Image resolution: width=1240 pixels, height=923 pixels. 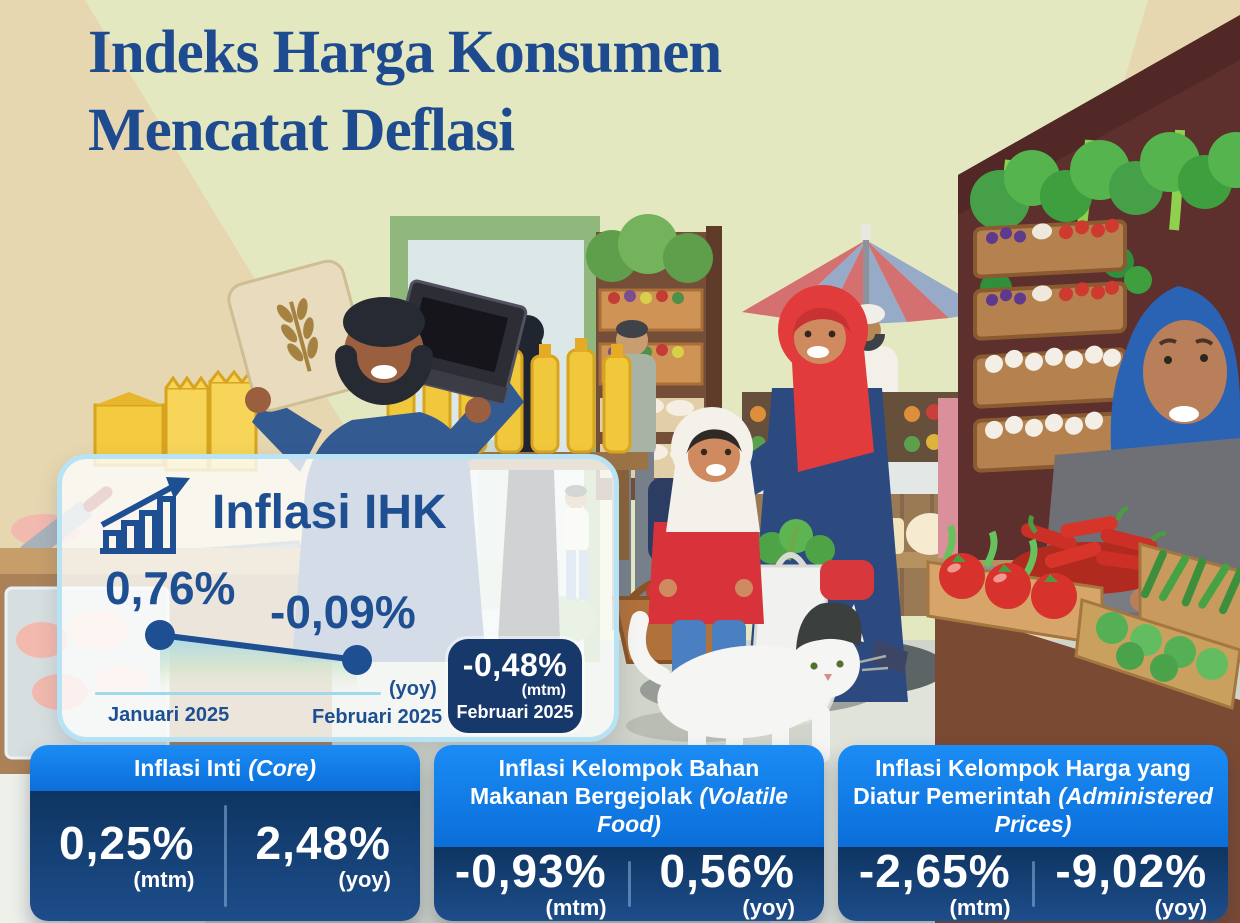 I want to click on card-volatile-body: -0,93% (mtm) 0,56% (yoy), so click(x=629, y=884).